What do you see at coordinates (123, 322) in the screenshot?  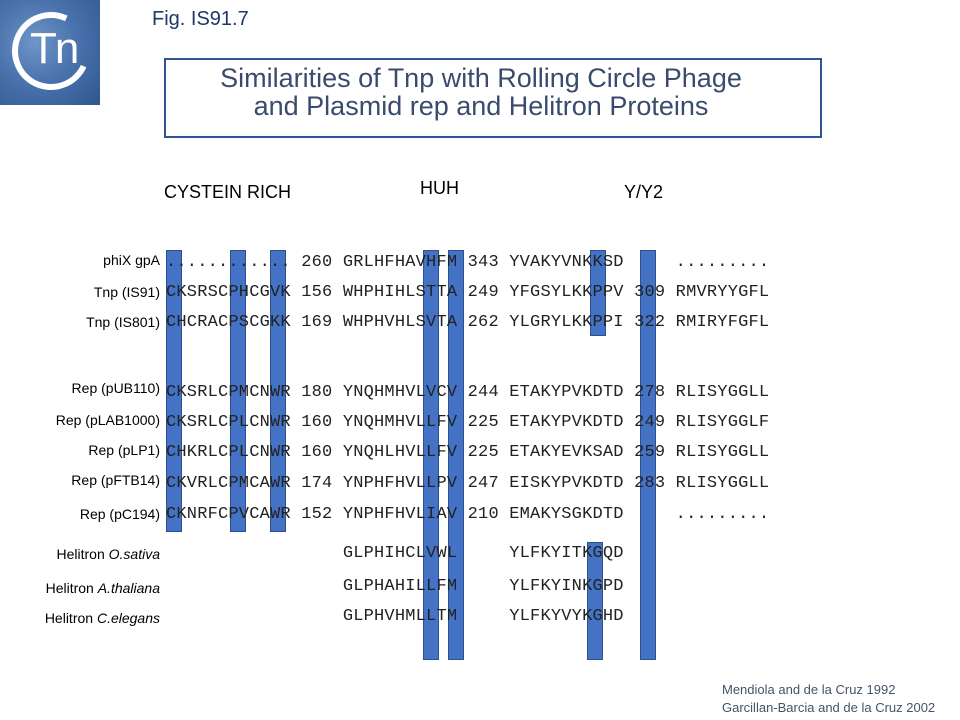 I see `row-label: Tnp (IS801)` at bounding box center [123, 322].